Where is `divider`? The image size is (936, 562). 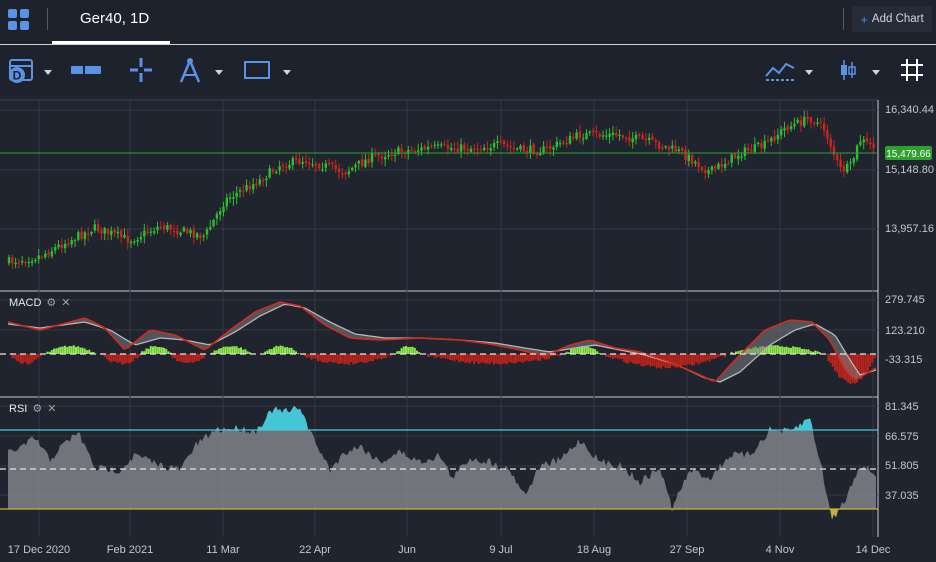
divider is located at coordinates (843, 19).